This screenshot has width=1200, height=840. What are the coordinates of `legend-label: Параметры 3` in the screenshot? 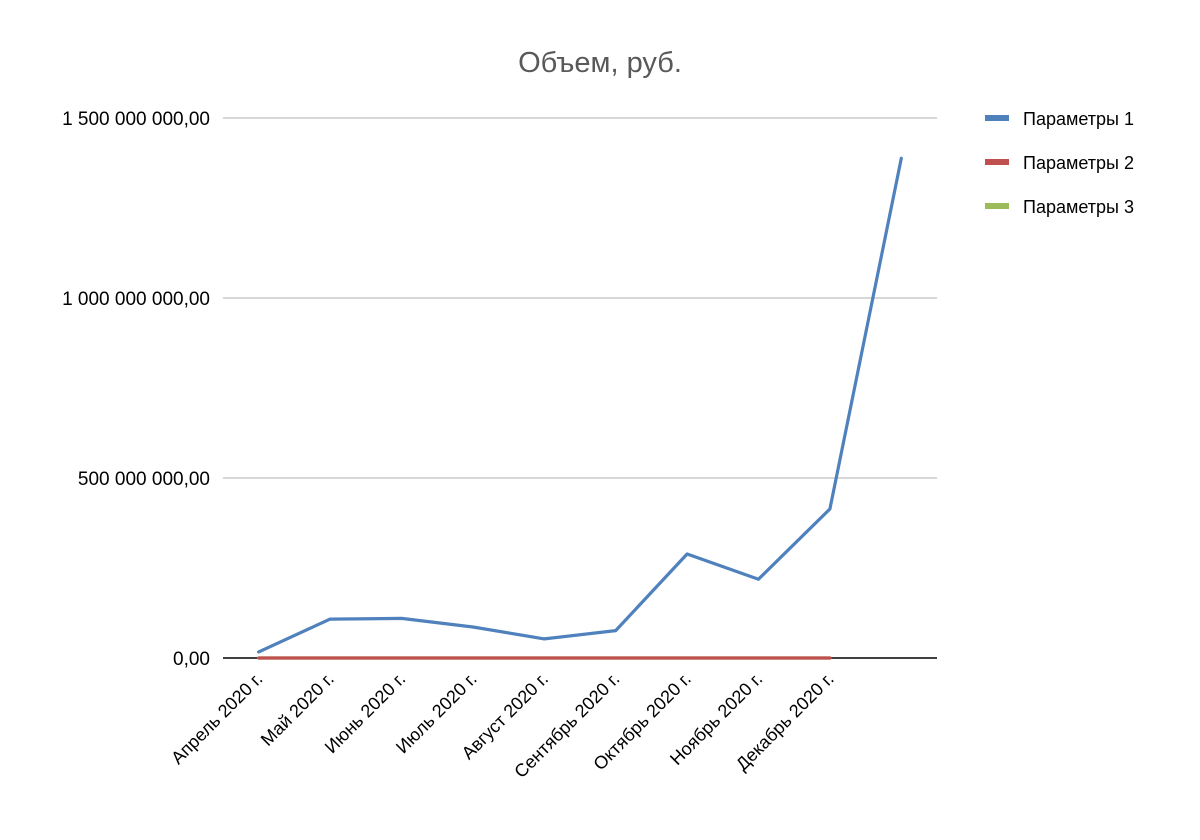 It's located at (1078, 207).